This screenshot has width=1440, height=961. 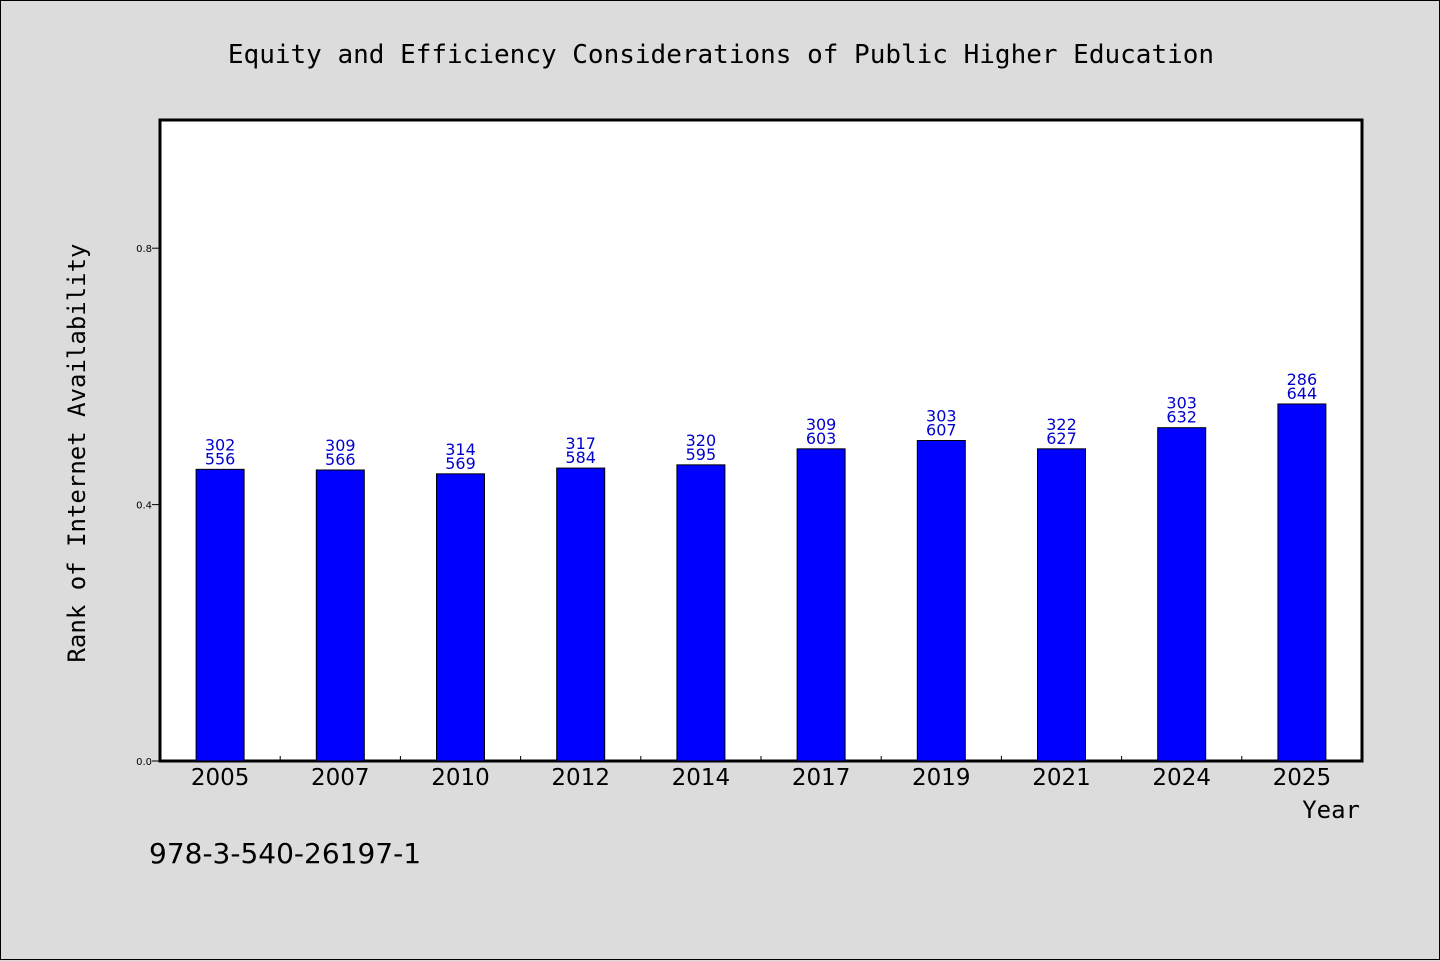 I want to click on data-label-bottom: 566, so click(x=340, y=459).